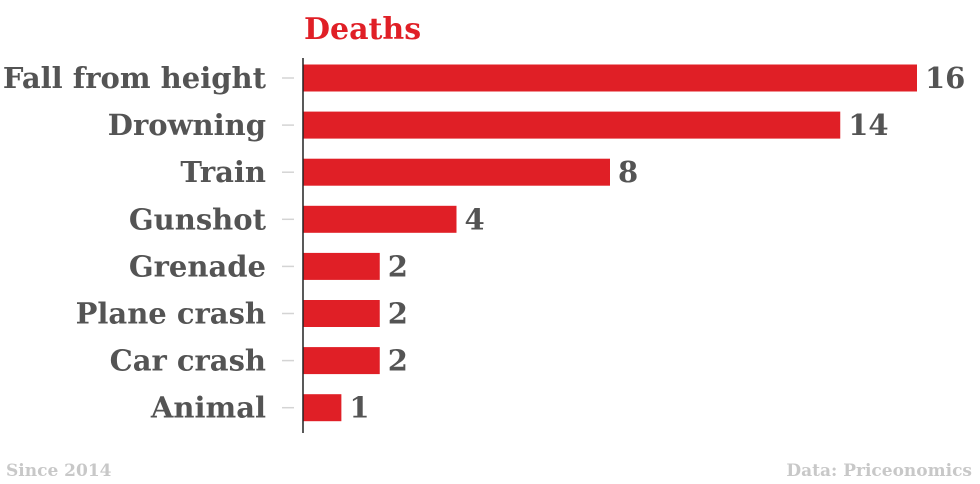 The height and width of the screenshot is (484, 980). Describe the element at coordinates (188, 361) in the screenshot. I see `category-label: Car crash` at that location.